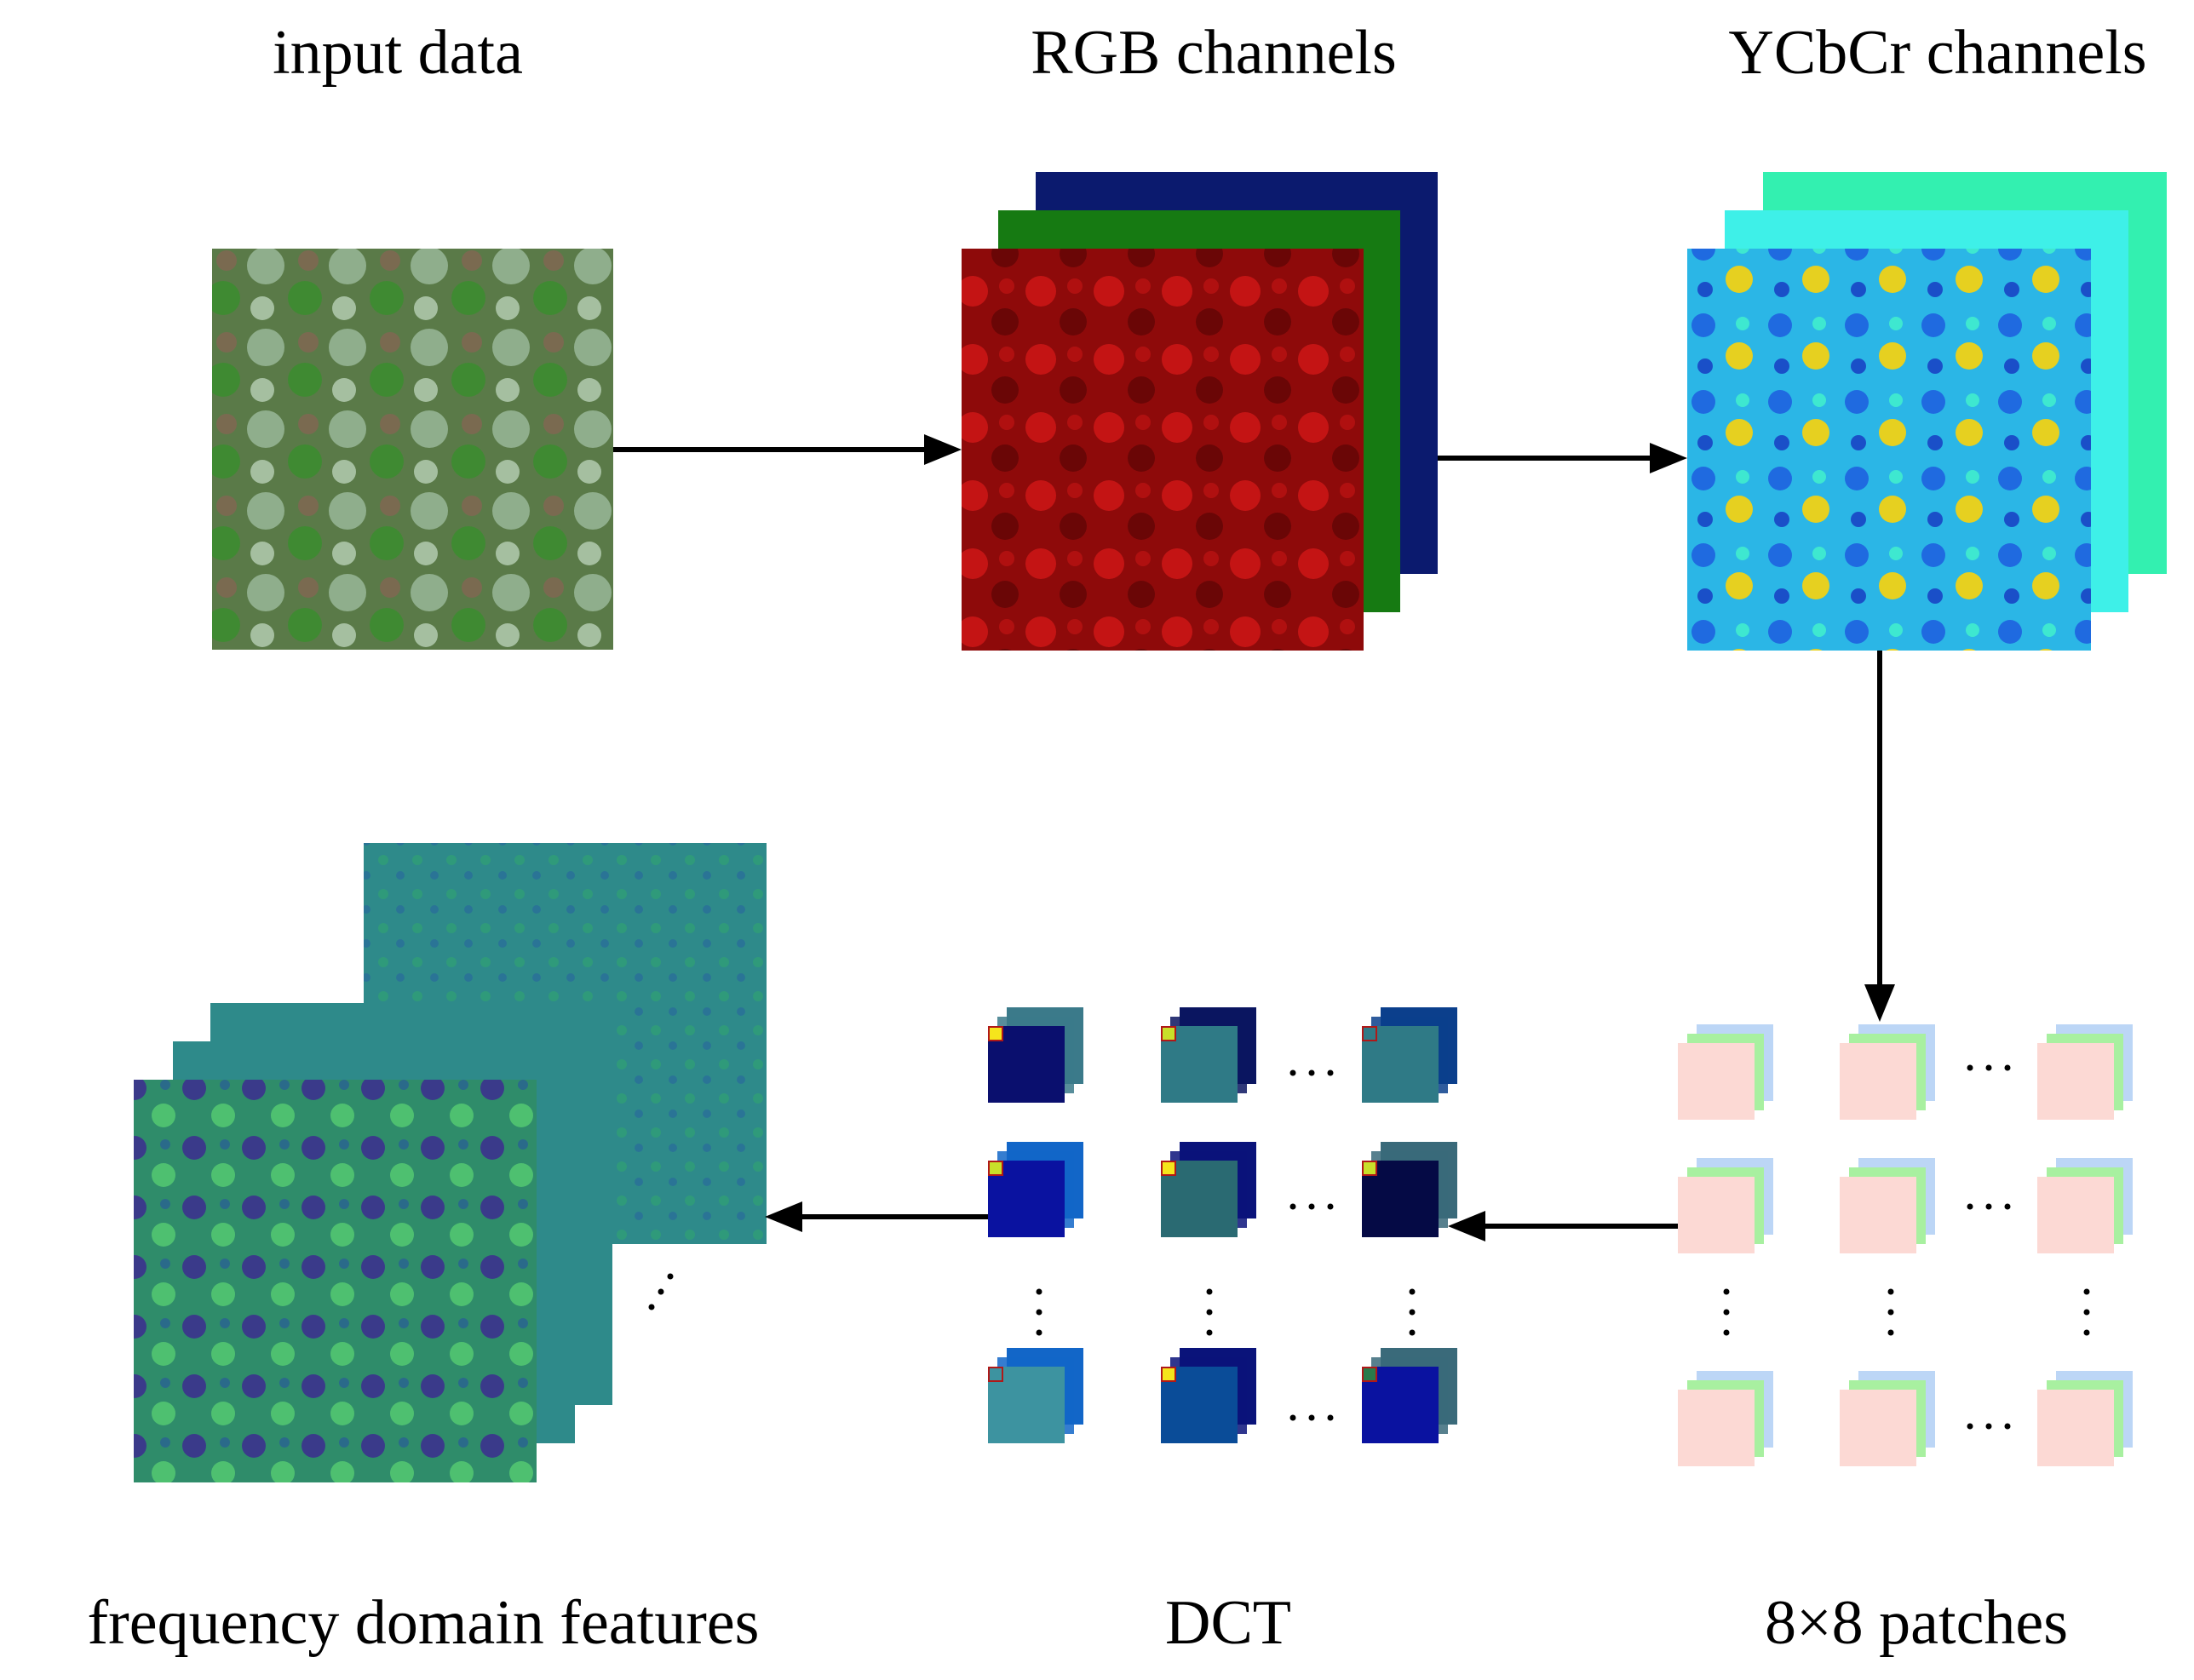 The image size is (2194, 1680). Describe the element at coordinates (1228, 1623) in the screenshot. I see `label-dct: DCT` at that location.